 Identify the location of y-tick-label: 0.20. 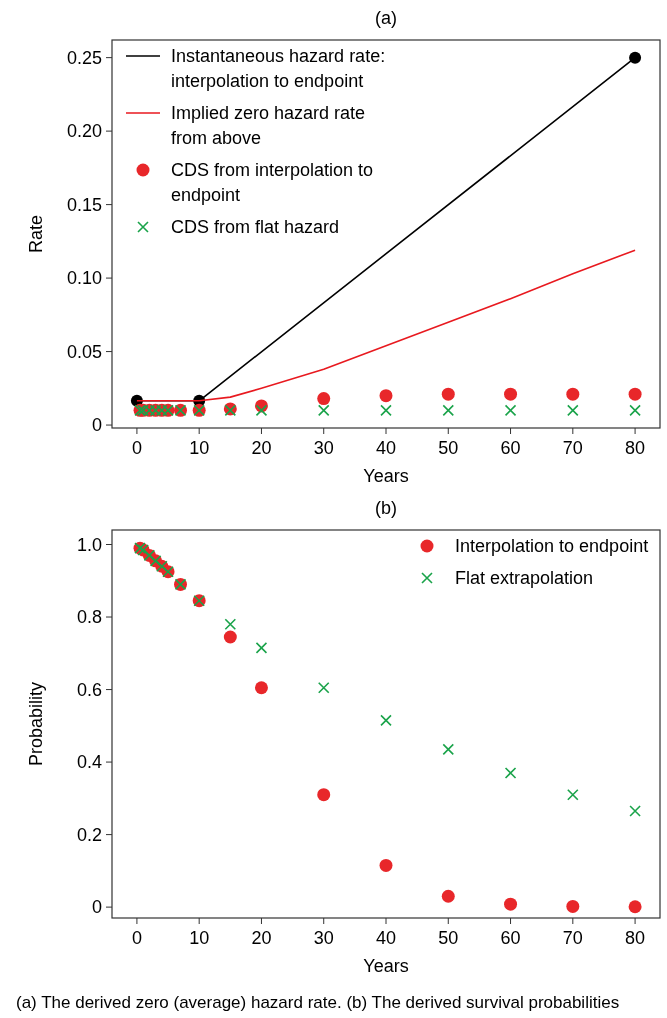
(84, 131).